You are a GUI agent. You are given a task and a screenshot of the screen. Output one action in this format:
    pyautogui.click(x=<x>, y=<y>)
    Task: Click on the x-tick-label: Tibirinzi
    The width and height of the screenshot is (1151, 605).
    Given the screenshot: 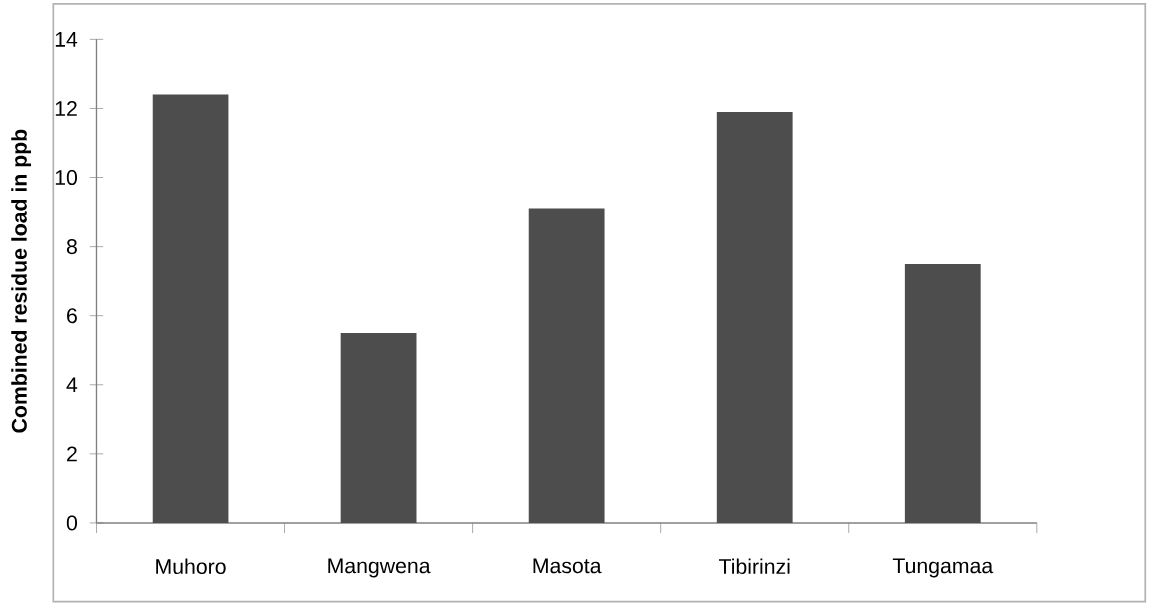 What is the action you would take?
    pyautogui.click(x=754, y=566)
    